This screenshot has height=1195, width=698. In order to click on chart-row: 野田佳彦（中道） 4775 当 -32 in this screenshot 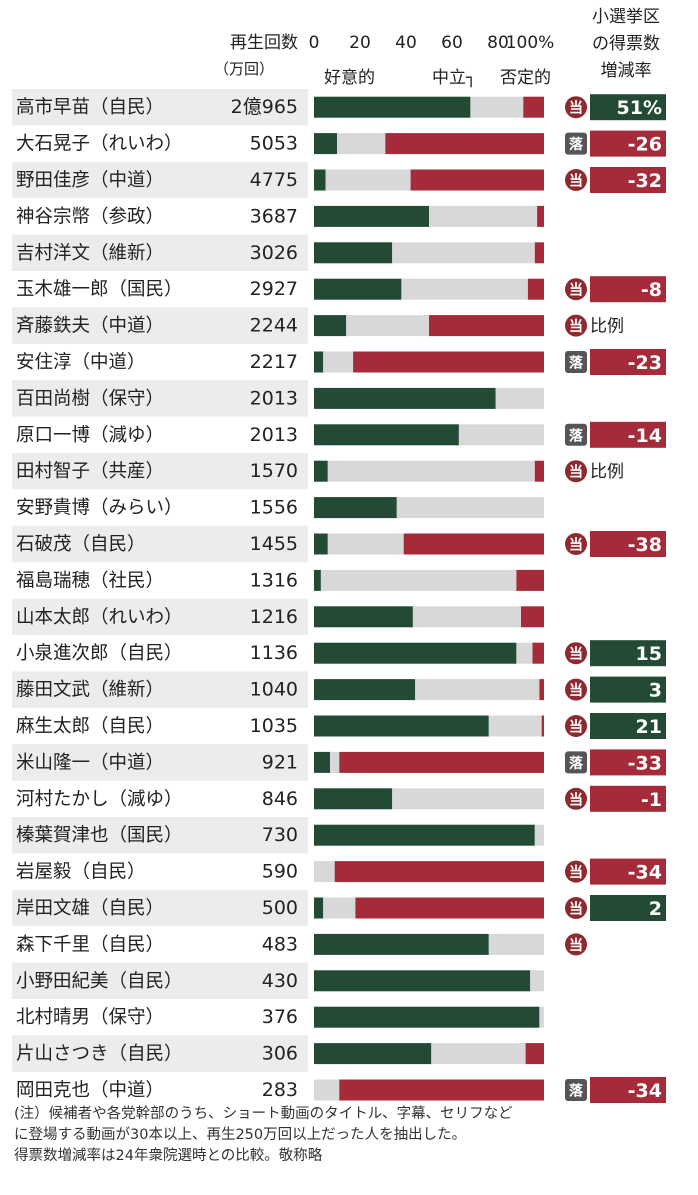, I will do `click(339, 180)`.